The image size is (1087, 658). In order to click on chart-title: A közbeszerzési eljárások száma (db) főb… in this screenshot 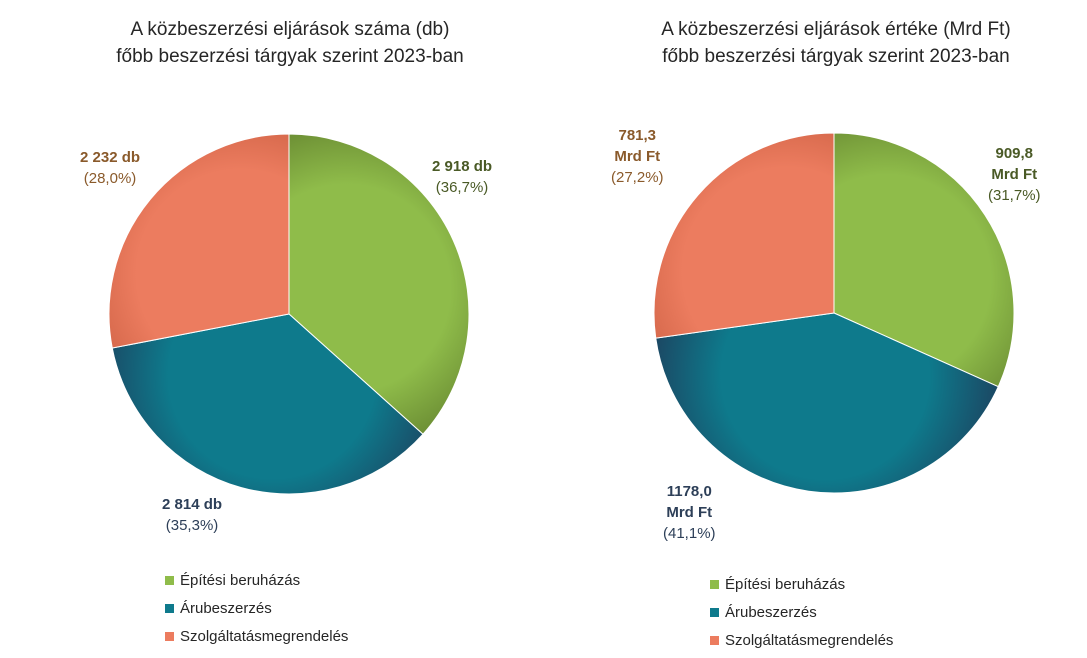, I will do `click(290, 43)`.